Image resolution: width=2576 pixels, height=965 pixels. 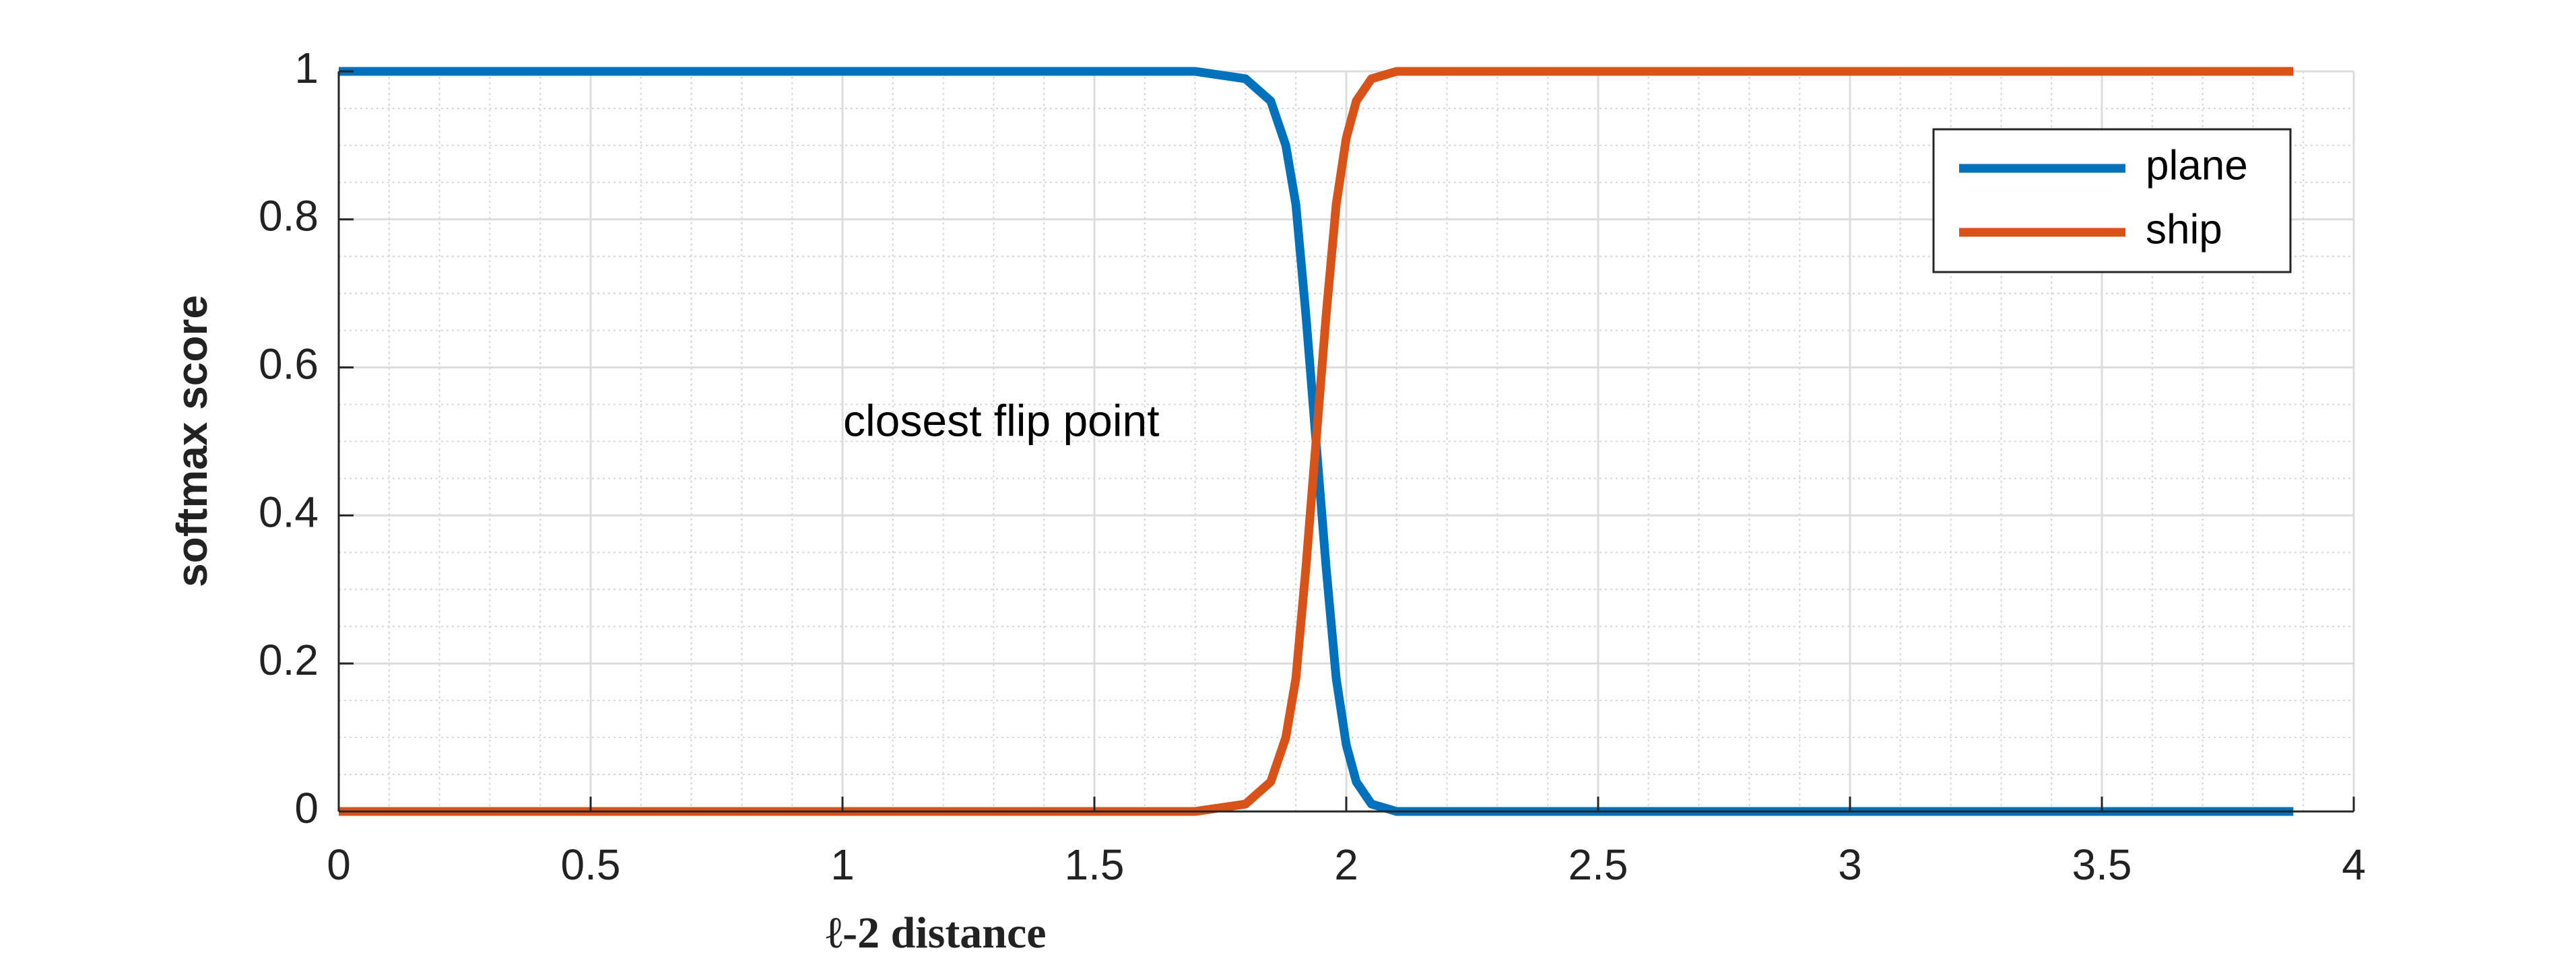 What do you see at coordinates (1001, 420) in the screenshot?
I see `annotation: closest flip point` at bounding box center [1001, 420].